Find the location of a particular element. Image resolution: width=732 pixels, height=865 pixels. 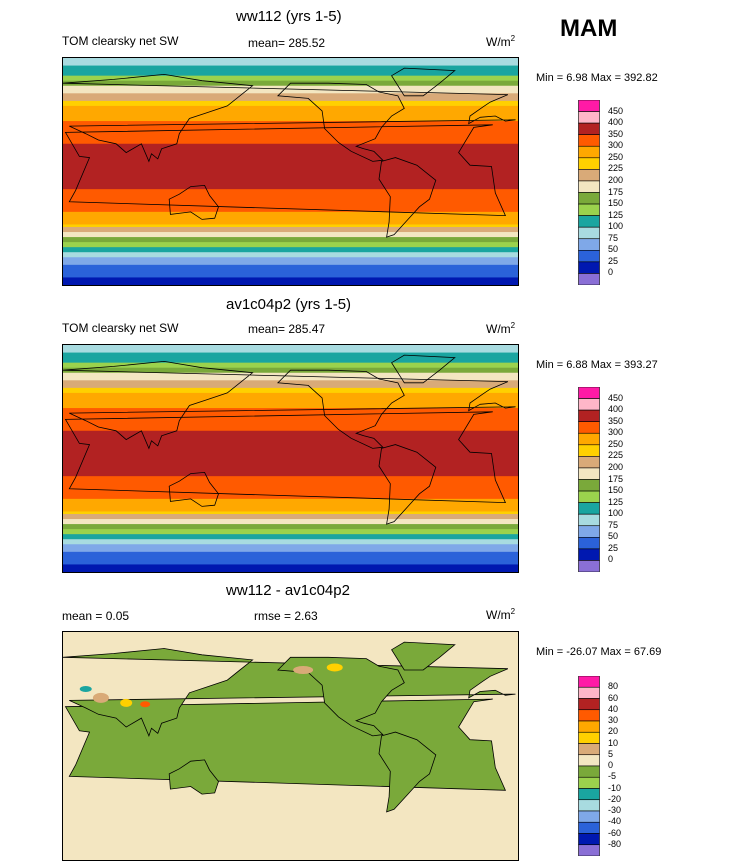

panel-3-rmse: rmse = 2.63 is located at coordinates (286, 616).